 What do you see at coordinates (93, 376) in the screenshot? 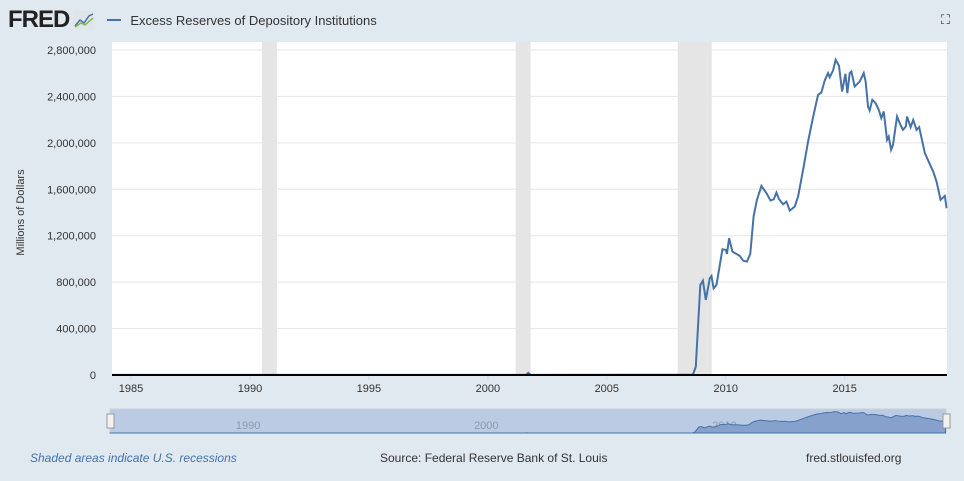
I see `y-tick-label: 0` at bounding box center [93, 376].